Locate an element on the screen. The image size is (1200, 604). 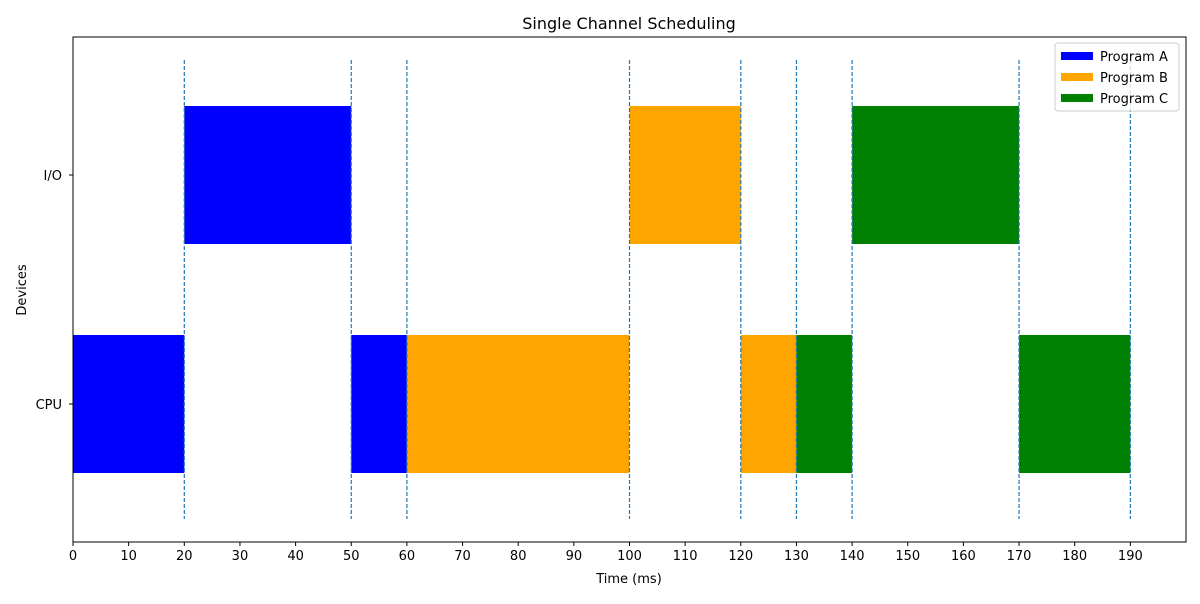
x-tick-label: 160 is located at coordinates (963, 556).